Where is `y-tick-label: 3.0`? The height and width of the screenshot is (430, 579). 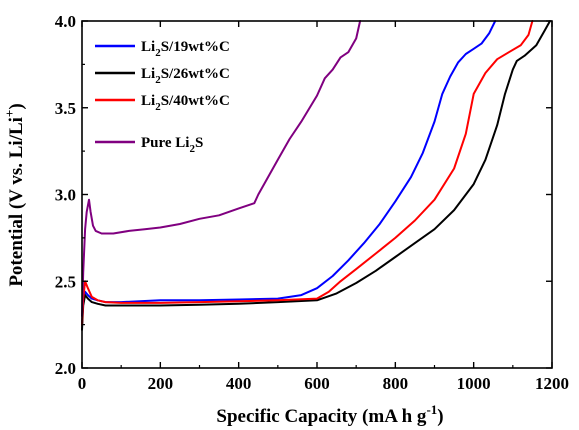
y-tick-label: 3.0 is located at coordinates (65, 195).